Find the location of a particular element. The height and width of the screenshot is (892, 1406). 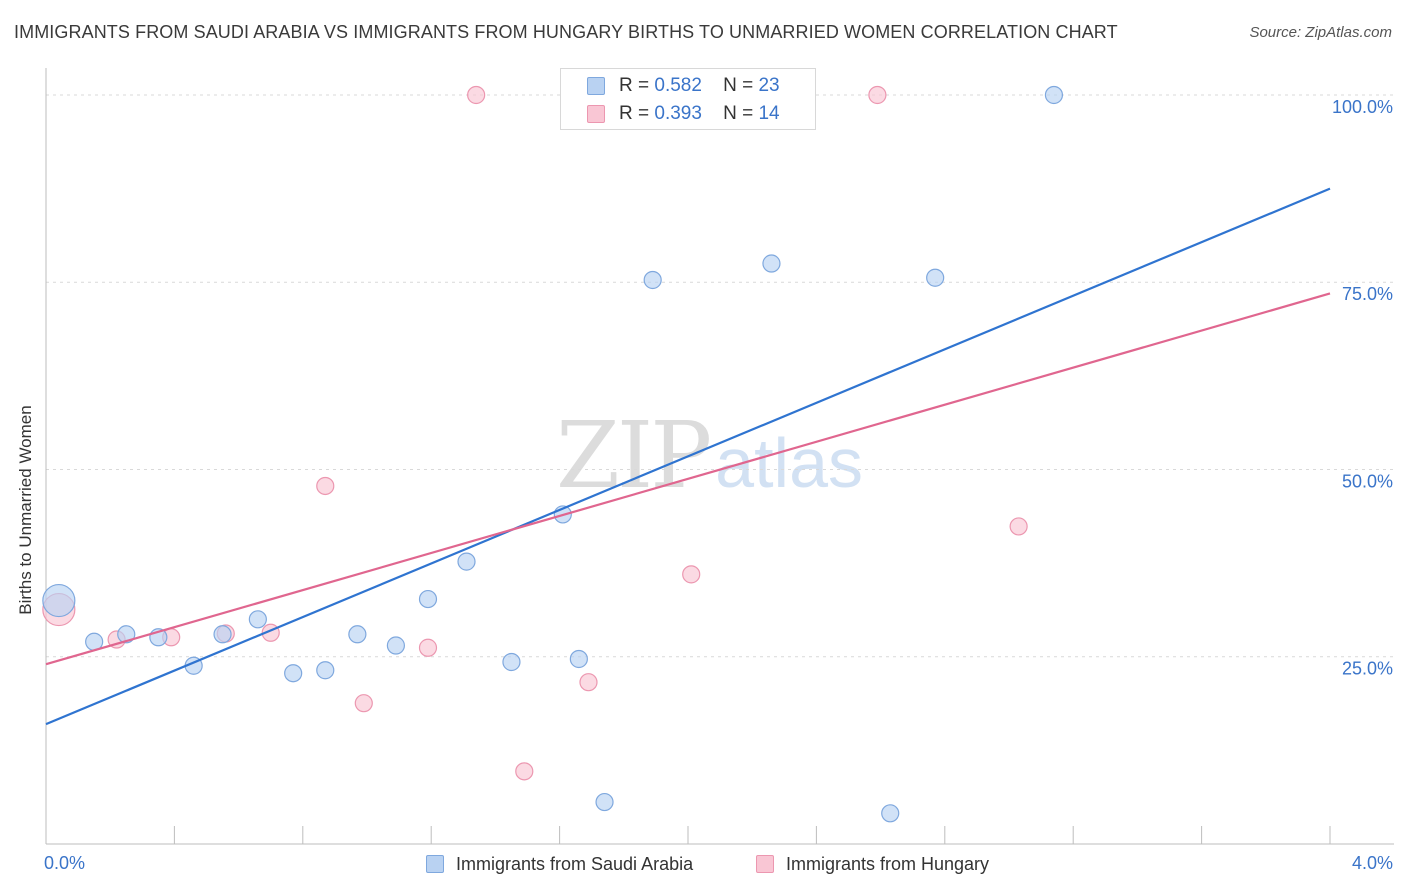

y-axis-title: Births to Unmarried Women is located at coordinates (25, 510).